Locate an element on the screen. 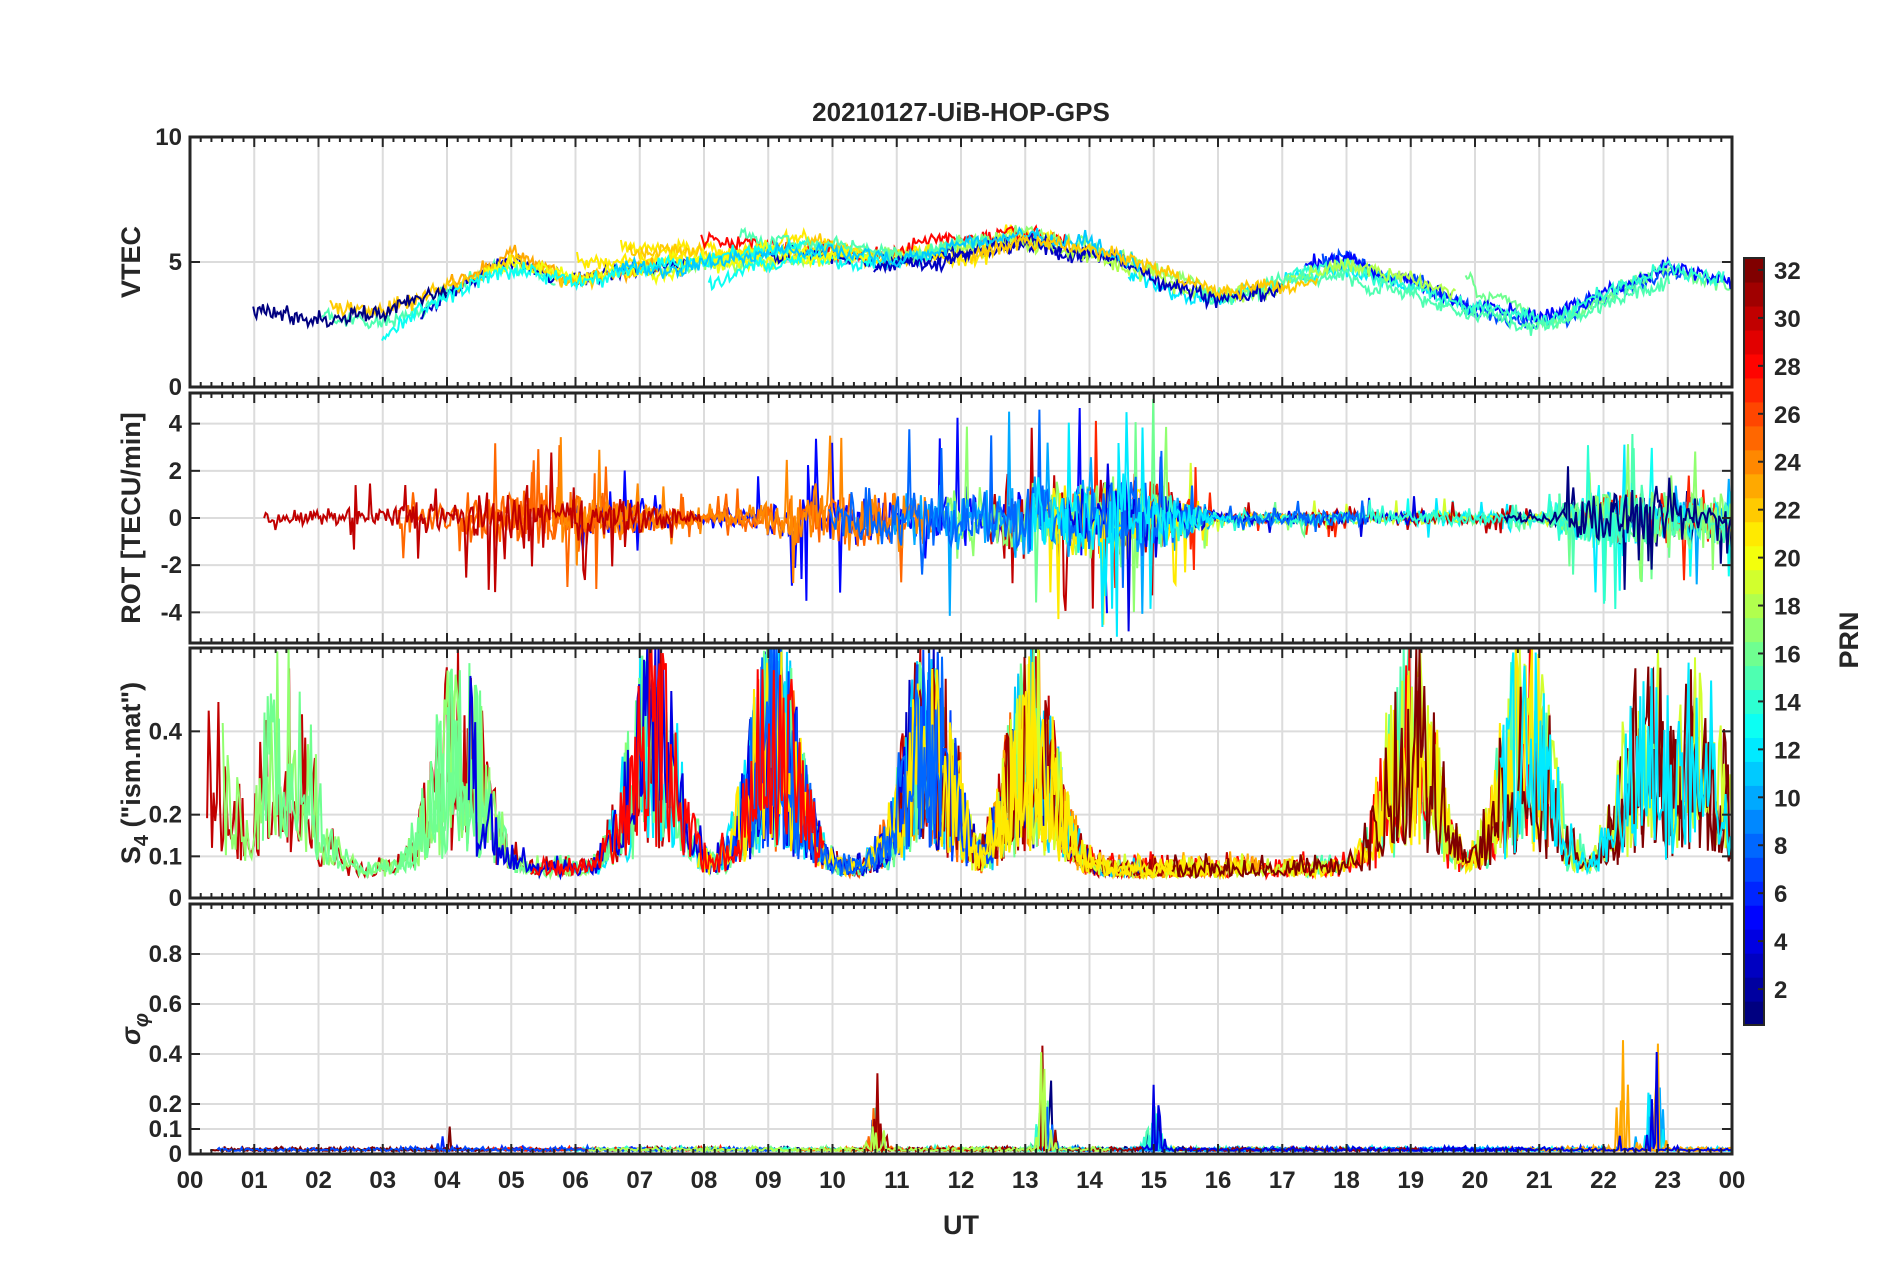  colorbar-tick-label: 32 is located at coordinates (1787, 271).